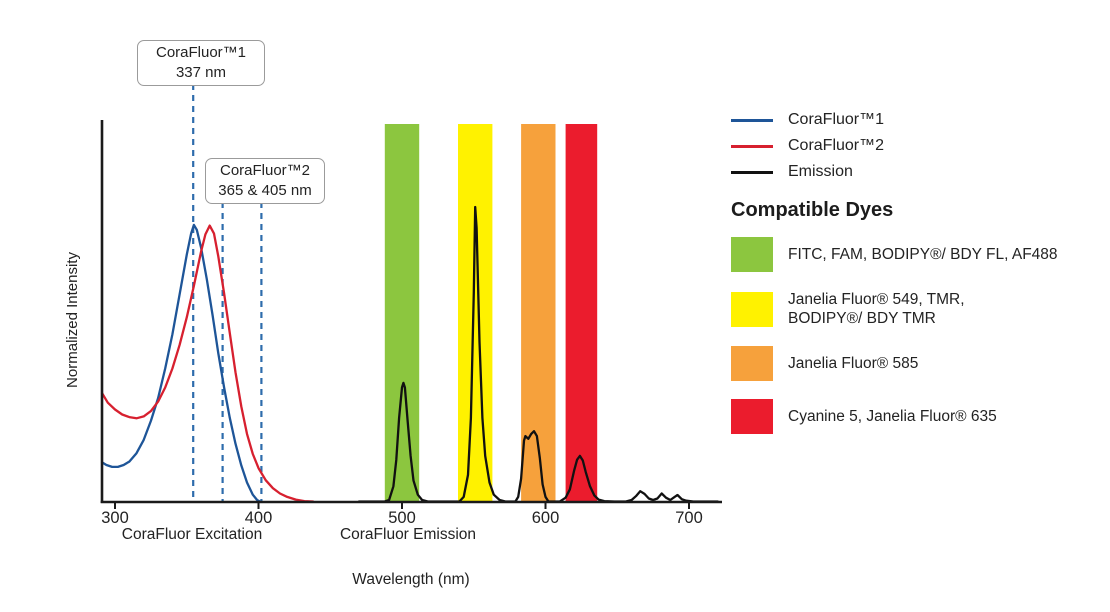 The image size is (1110, 612). What do you see at coordinates (876, 299) in the screenshot?
I see `dye-label-line: Janelia Fluor® 549, TMR,` at bounding box center [876, 299].